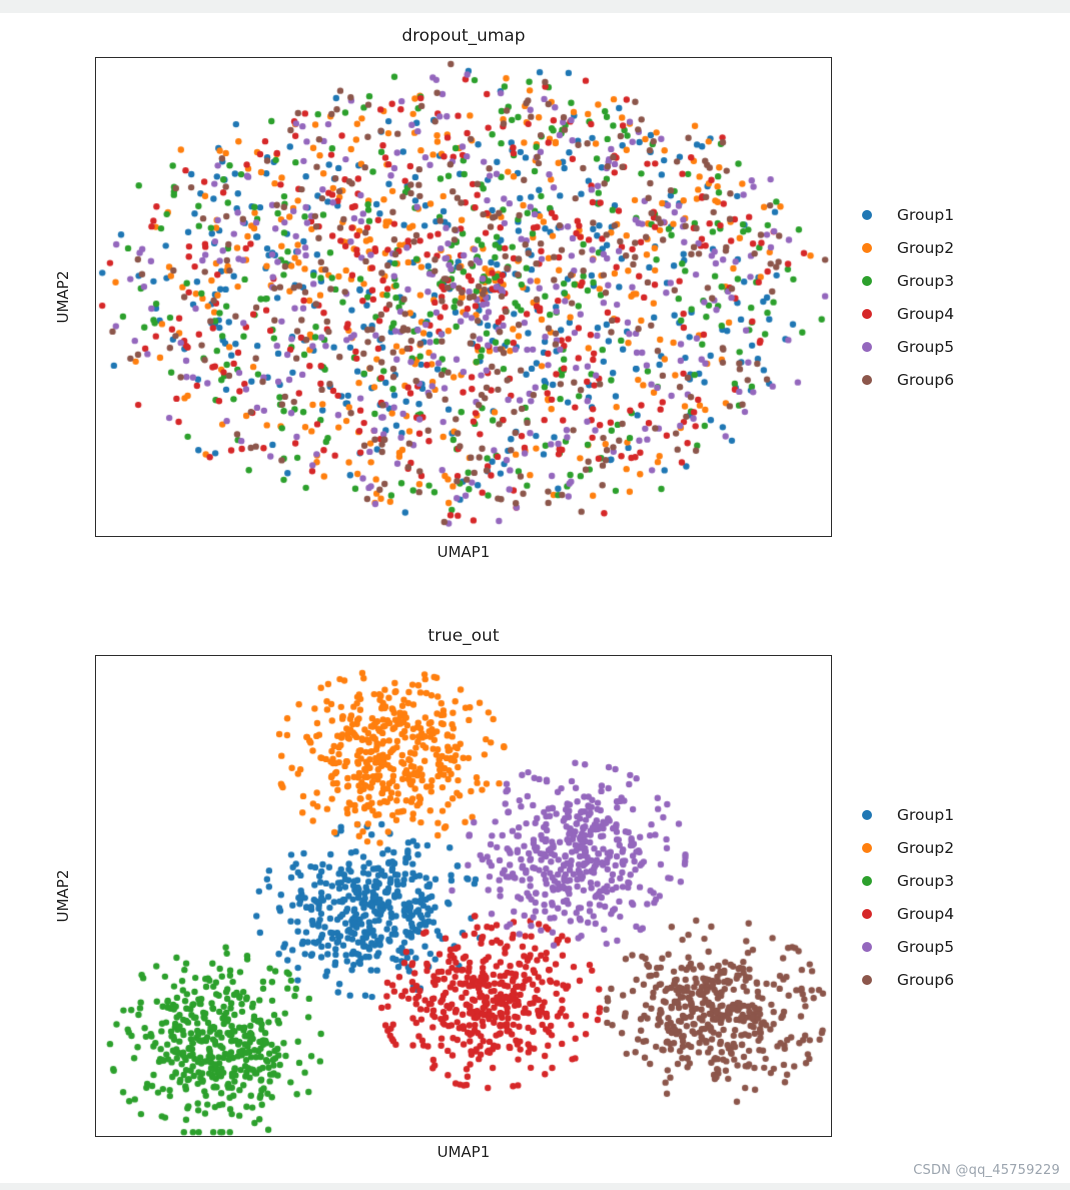 Image resolution: width=1070 pixels, height=1190 pixels. I want to click on chart-title: dropout_umap, so click(463, 36).